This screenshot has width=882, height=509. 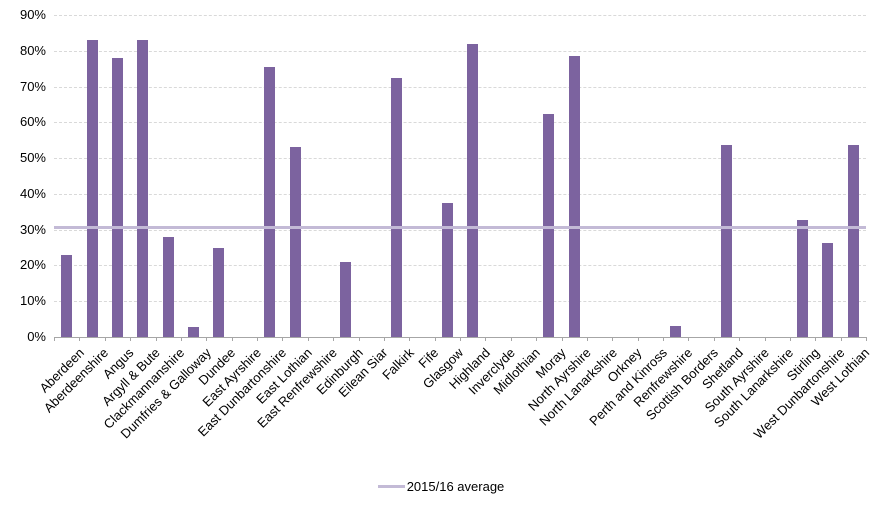 I want to click on y-axis-tick-label: 60%, so click(x=32, y=121).